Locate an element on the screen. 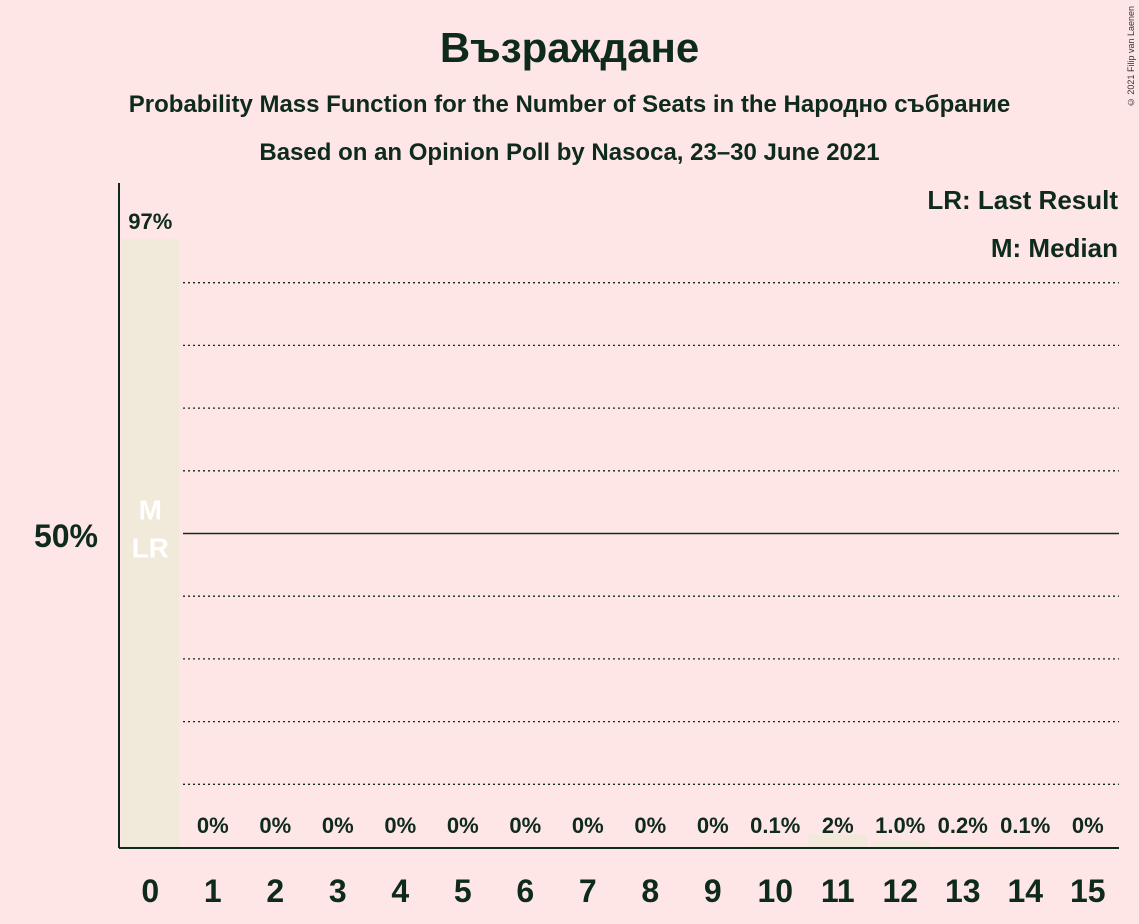 Image resolution: width=1139 pixels, height=924 pixels. data-label-seat-9: 0% is located at coordinates (713, 825).